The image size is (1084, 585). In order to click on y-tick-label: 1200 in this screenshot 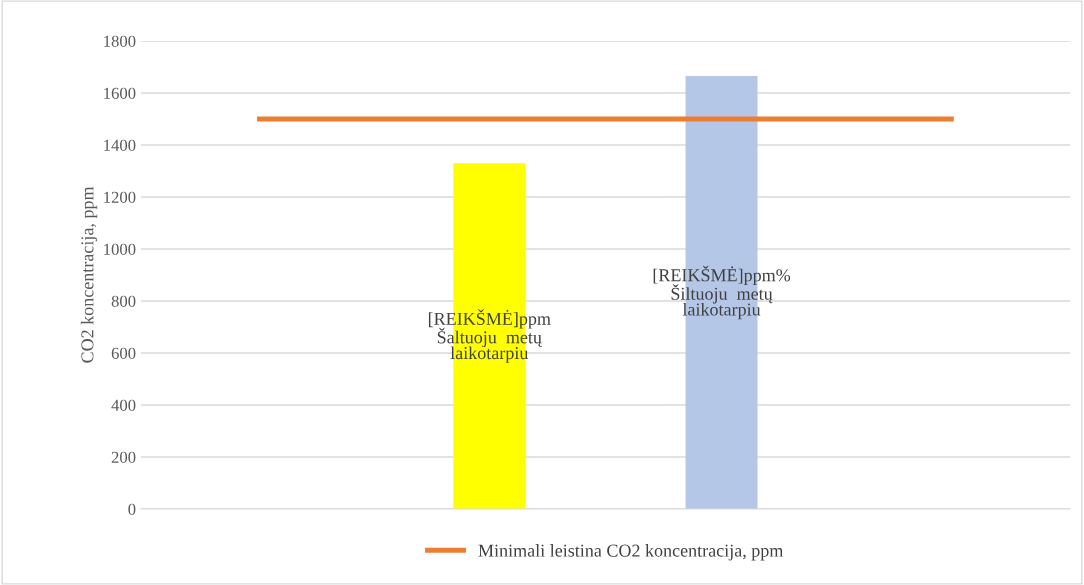, I will do `click(120, 197)`.